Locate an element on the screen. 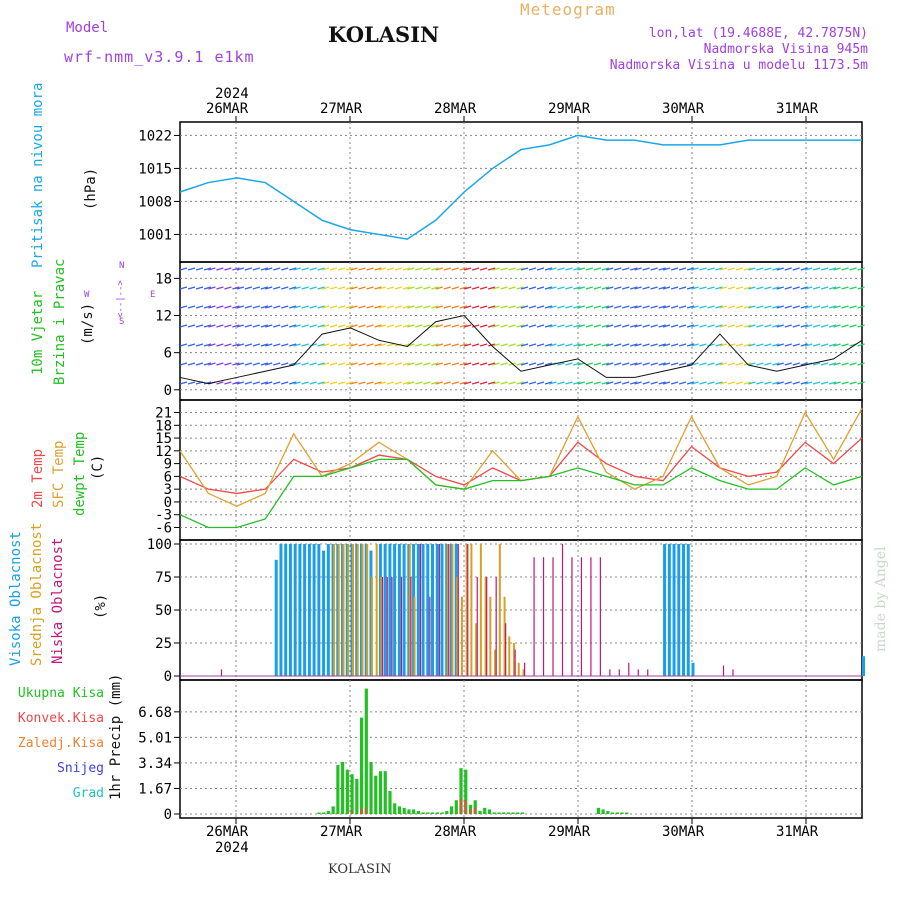 This screenshot has width=900, height=900. y-tick-label: 21 is located at coordinates (163, 414).